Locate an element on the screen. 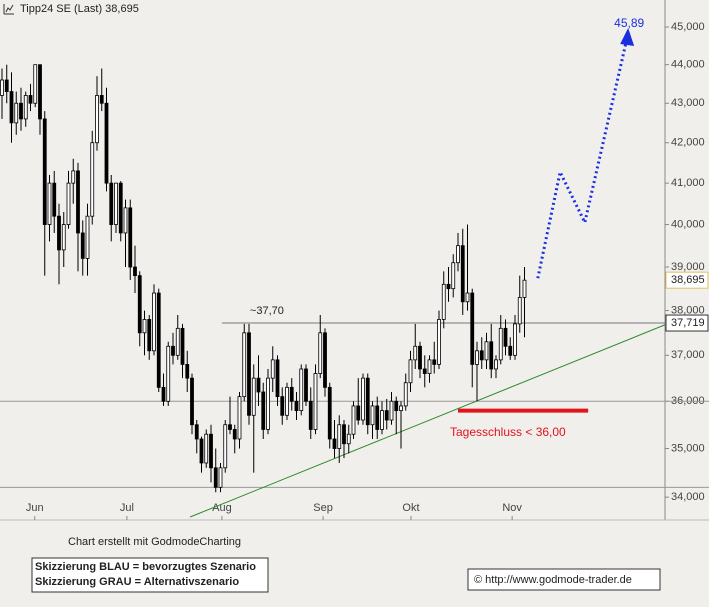 Image resolution: width=709 pixels, height=607 pixels. legend-box is located at coordinates (150, 575).